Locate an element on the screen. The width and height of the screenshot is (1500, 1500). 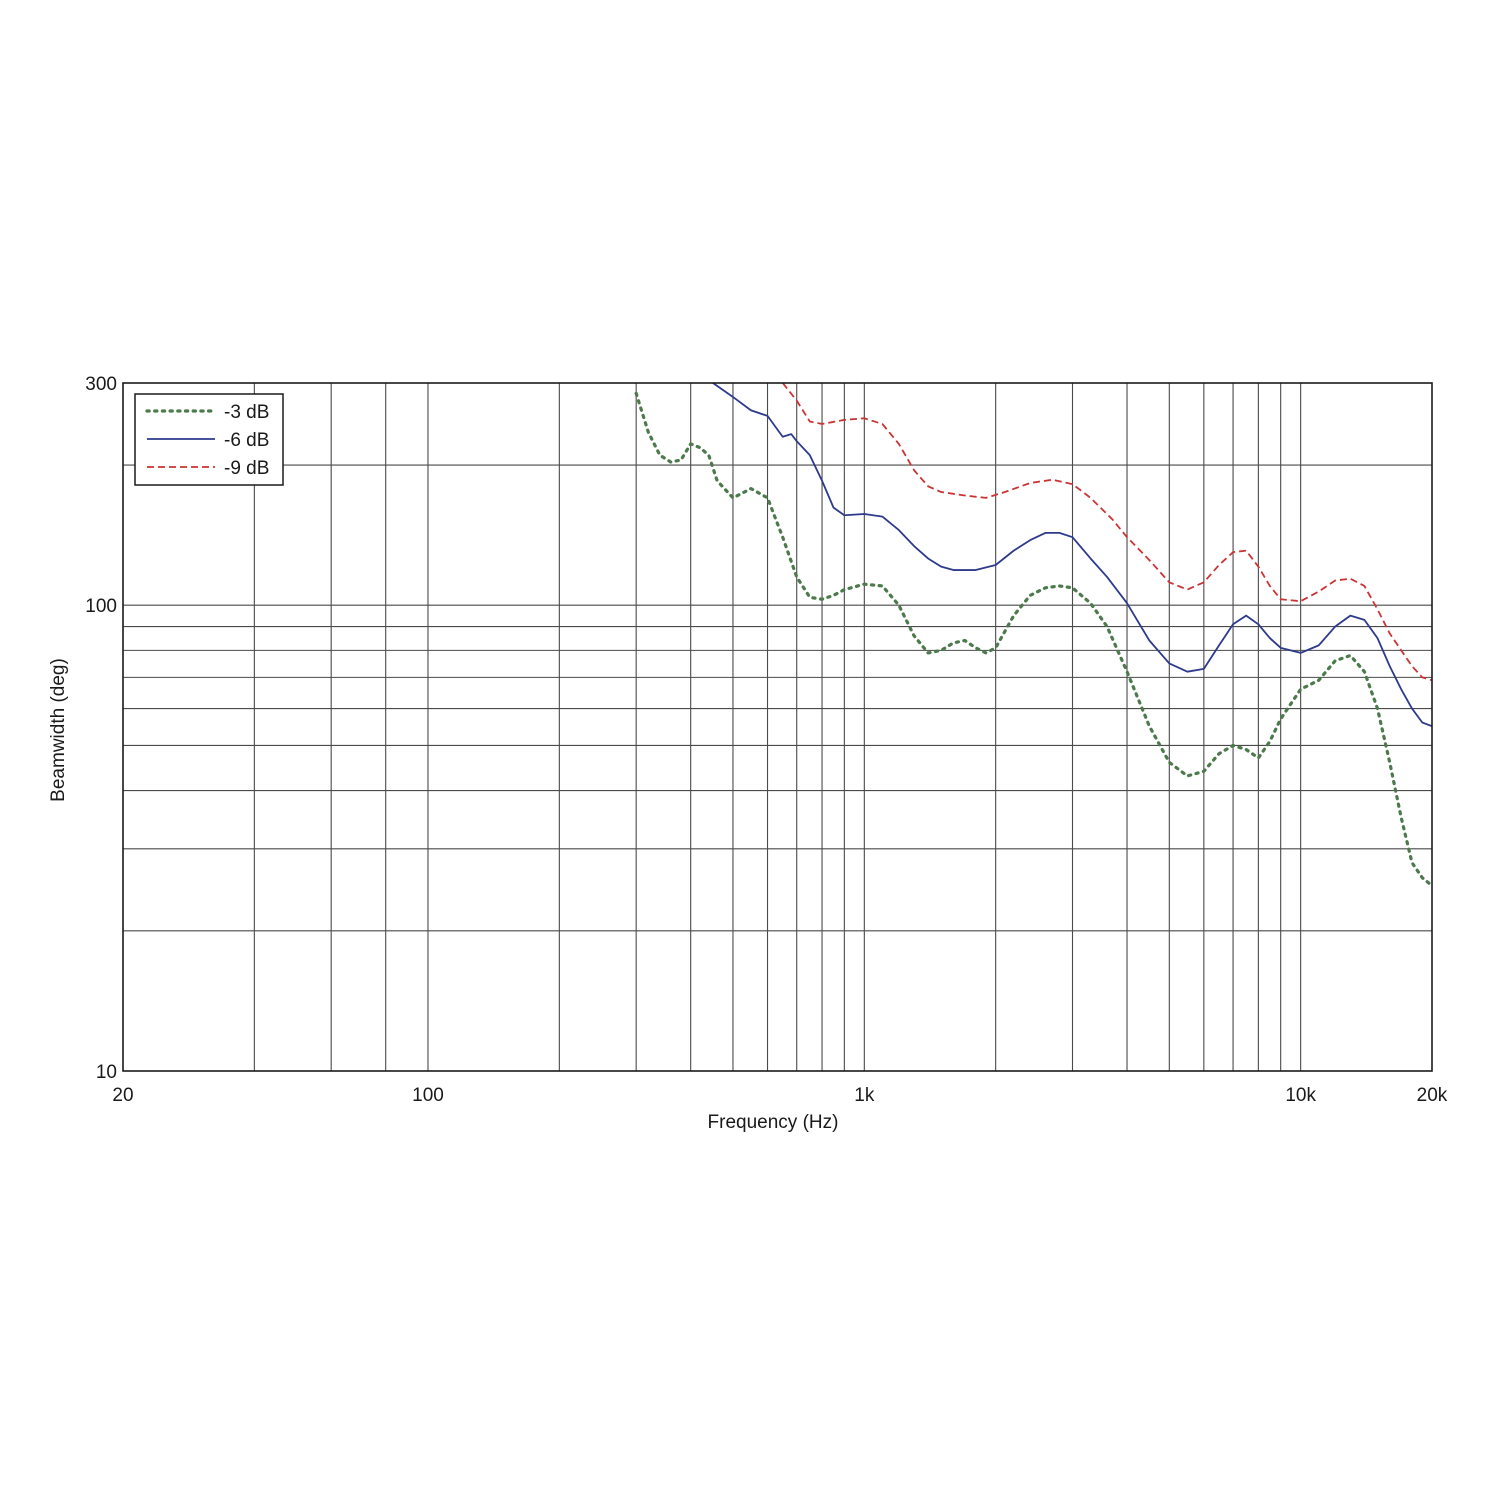
x-tick-label: 10k is located at coordinates (1300, 1095).